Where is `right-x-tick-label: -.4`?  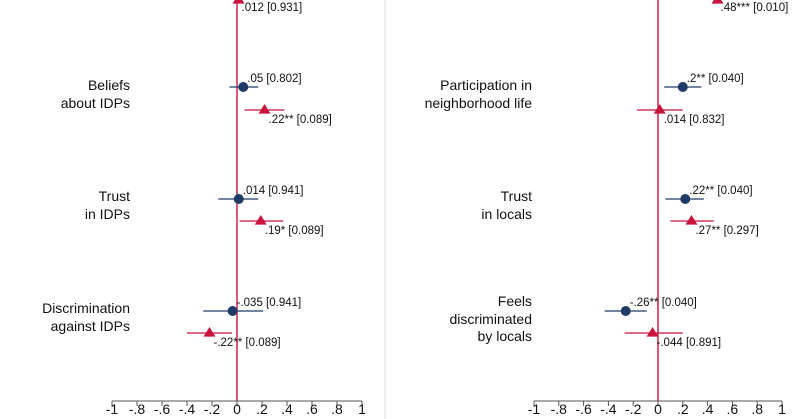
right-x-tick-label: -.4 is located at coordinates (608, 409).